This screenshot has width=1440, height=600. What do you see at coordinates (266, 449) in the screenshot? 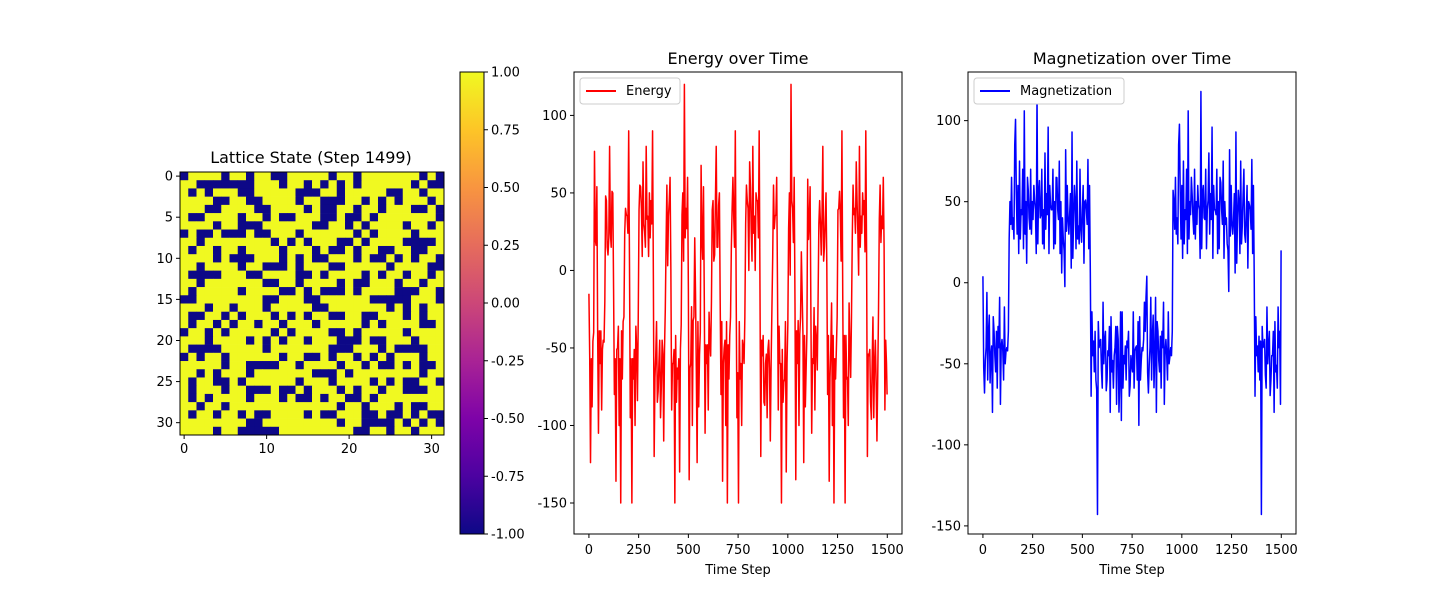
I see `x-tick-label: 10` at bounding box center [266, 449].